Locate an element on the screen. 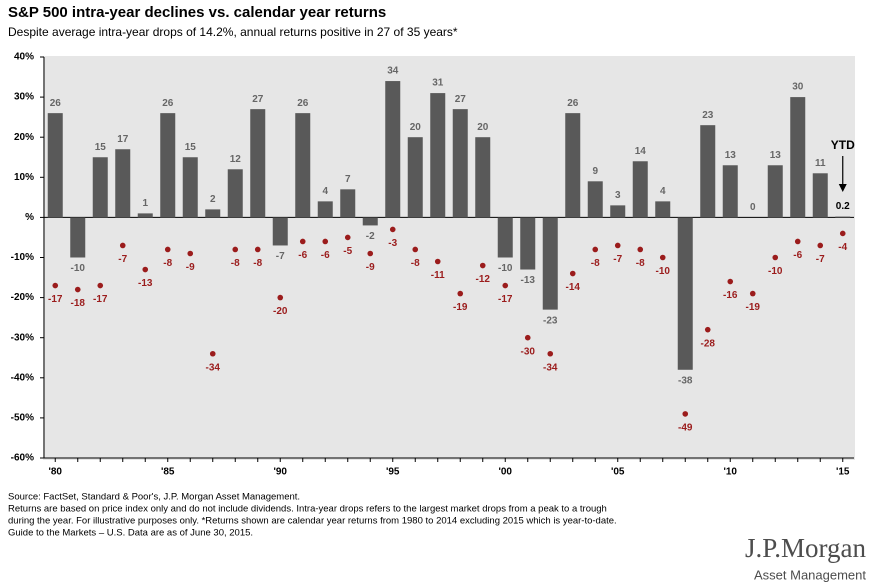 This screenshot has width=871, height=587. bar-value-label: 1 is located at coordinates (145, 203).